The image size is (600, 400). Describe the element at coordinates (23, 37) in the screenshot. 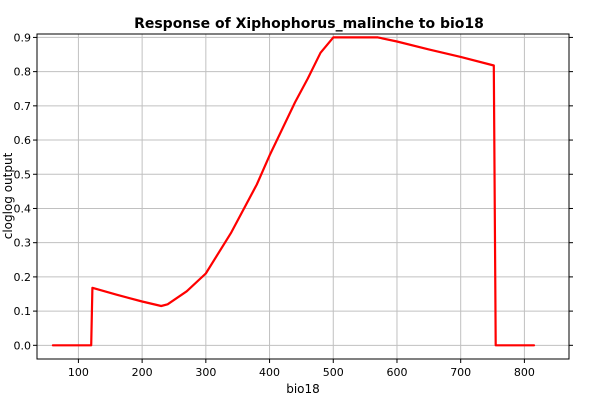

I see `y-tick-label: 0.9` at that location.